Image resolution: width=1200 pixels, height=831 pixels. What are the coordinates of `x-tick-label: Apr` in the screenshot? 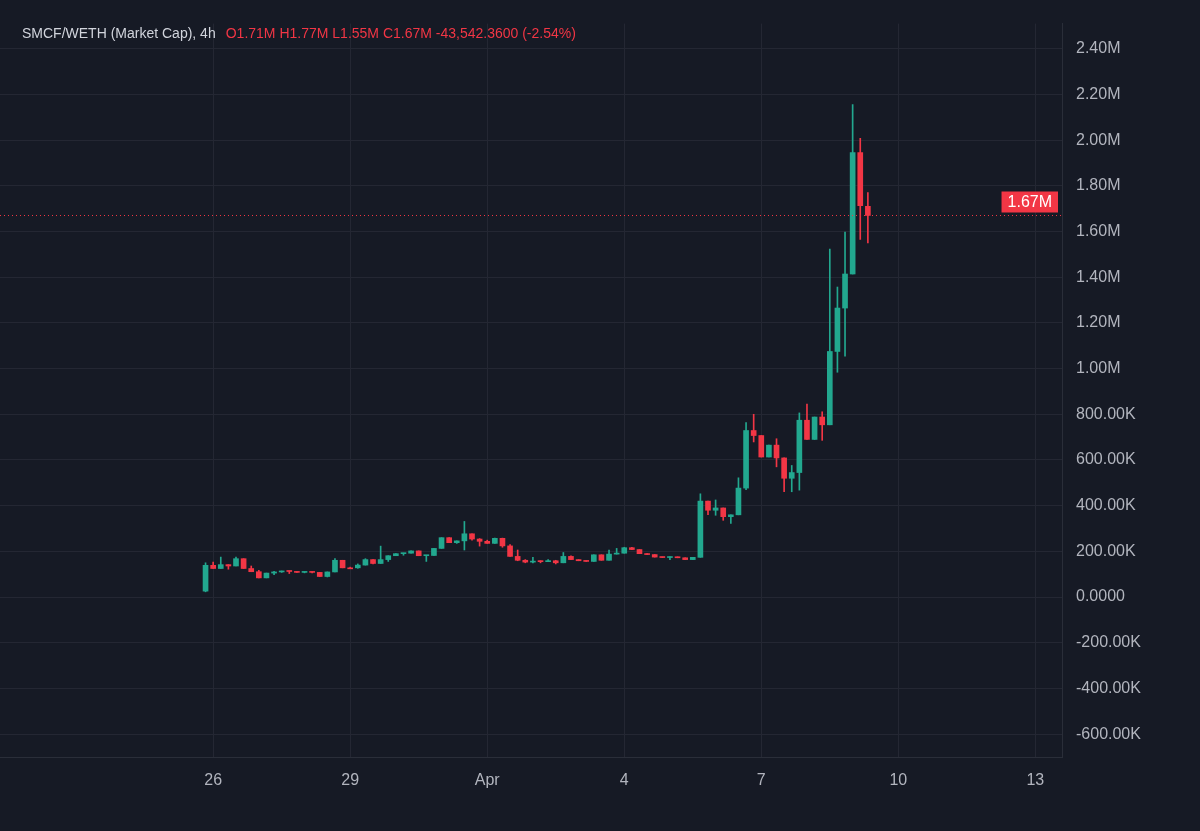 It's located at (487, 780).